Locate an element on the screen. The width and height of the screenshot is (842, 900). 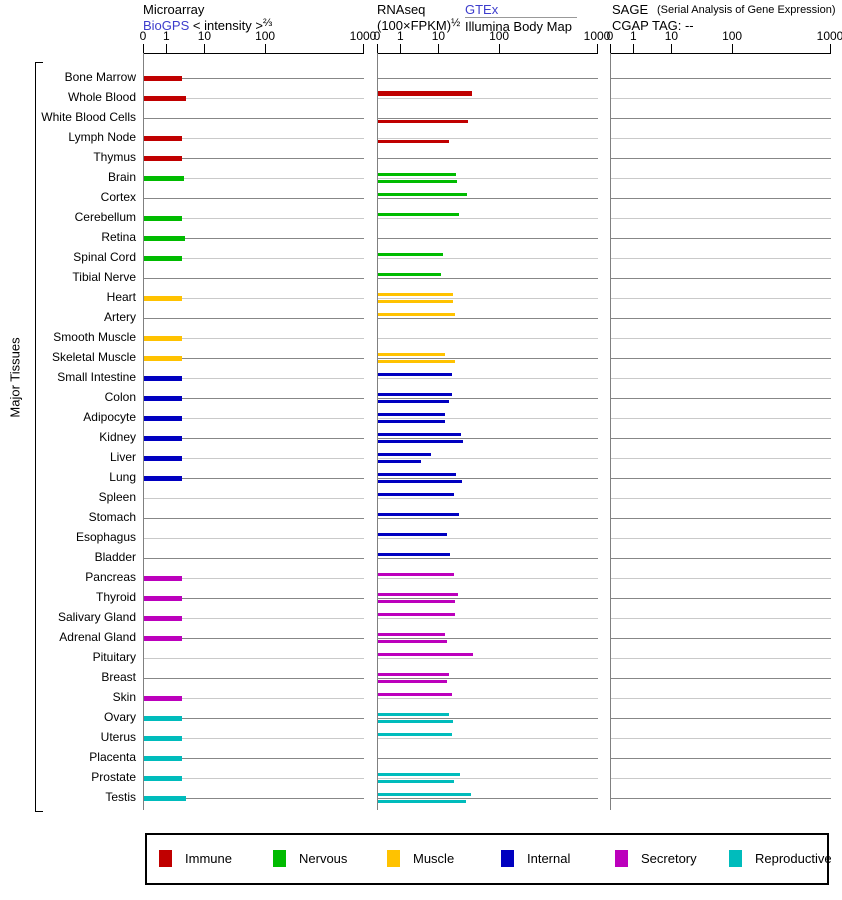
axis-tick-label-microarray: 1000 is located at coordinates (363, 36).